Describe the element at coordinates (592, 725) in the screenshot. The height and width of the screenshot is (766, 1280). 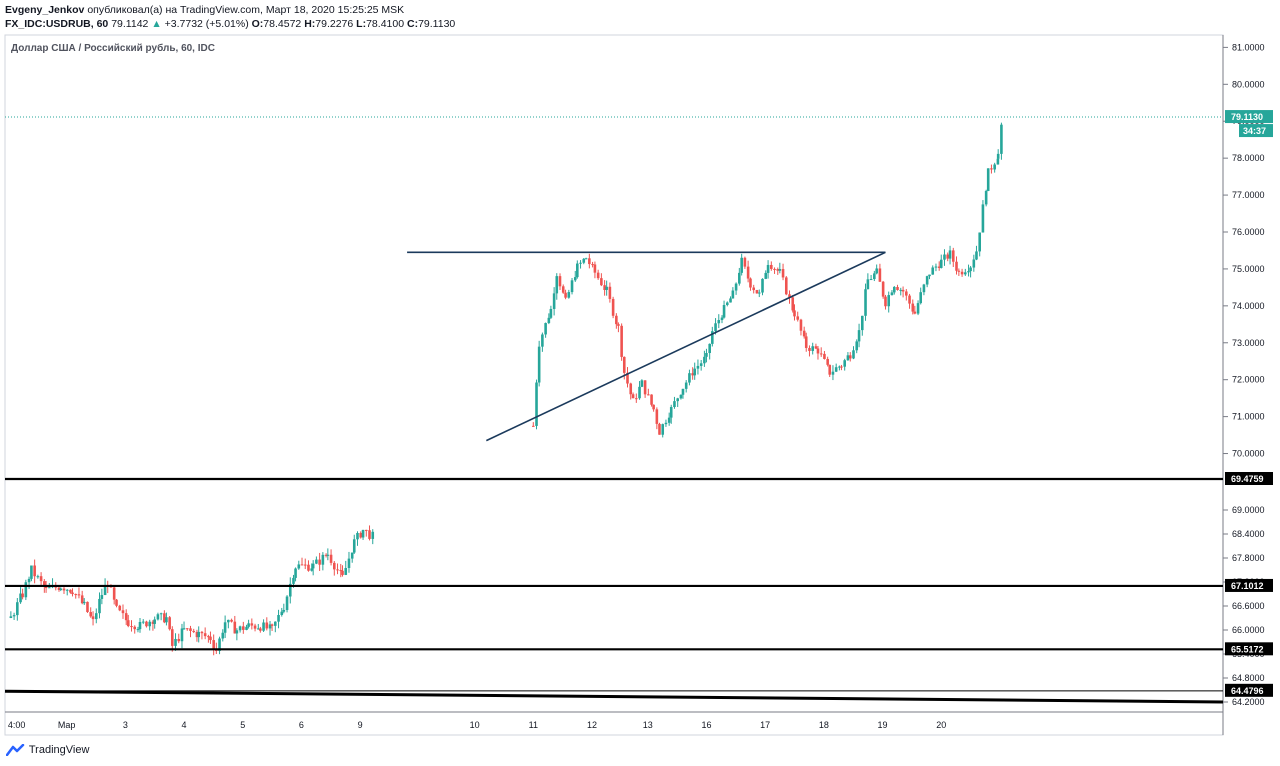
I see `time-tick-label: 12` at that location.